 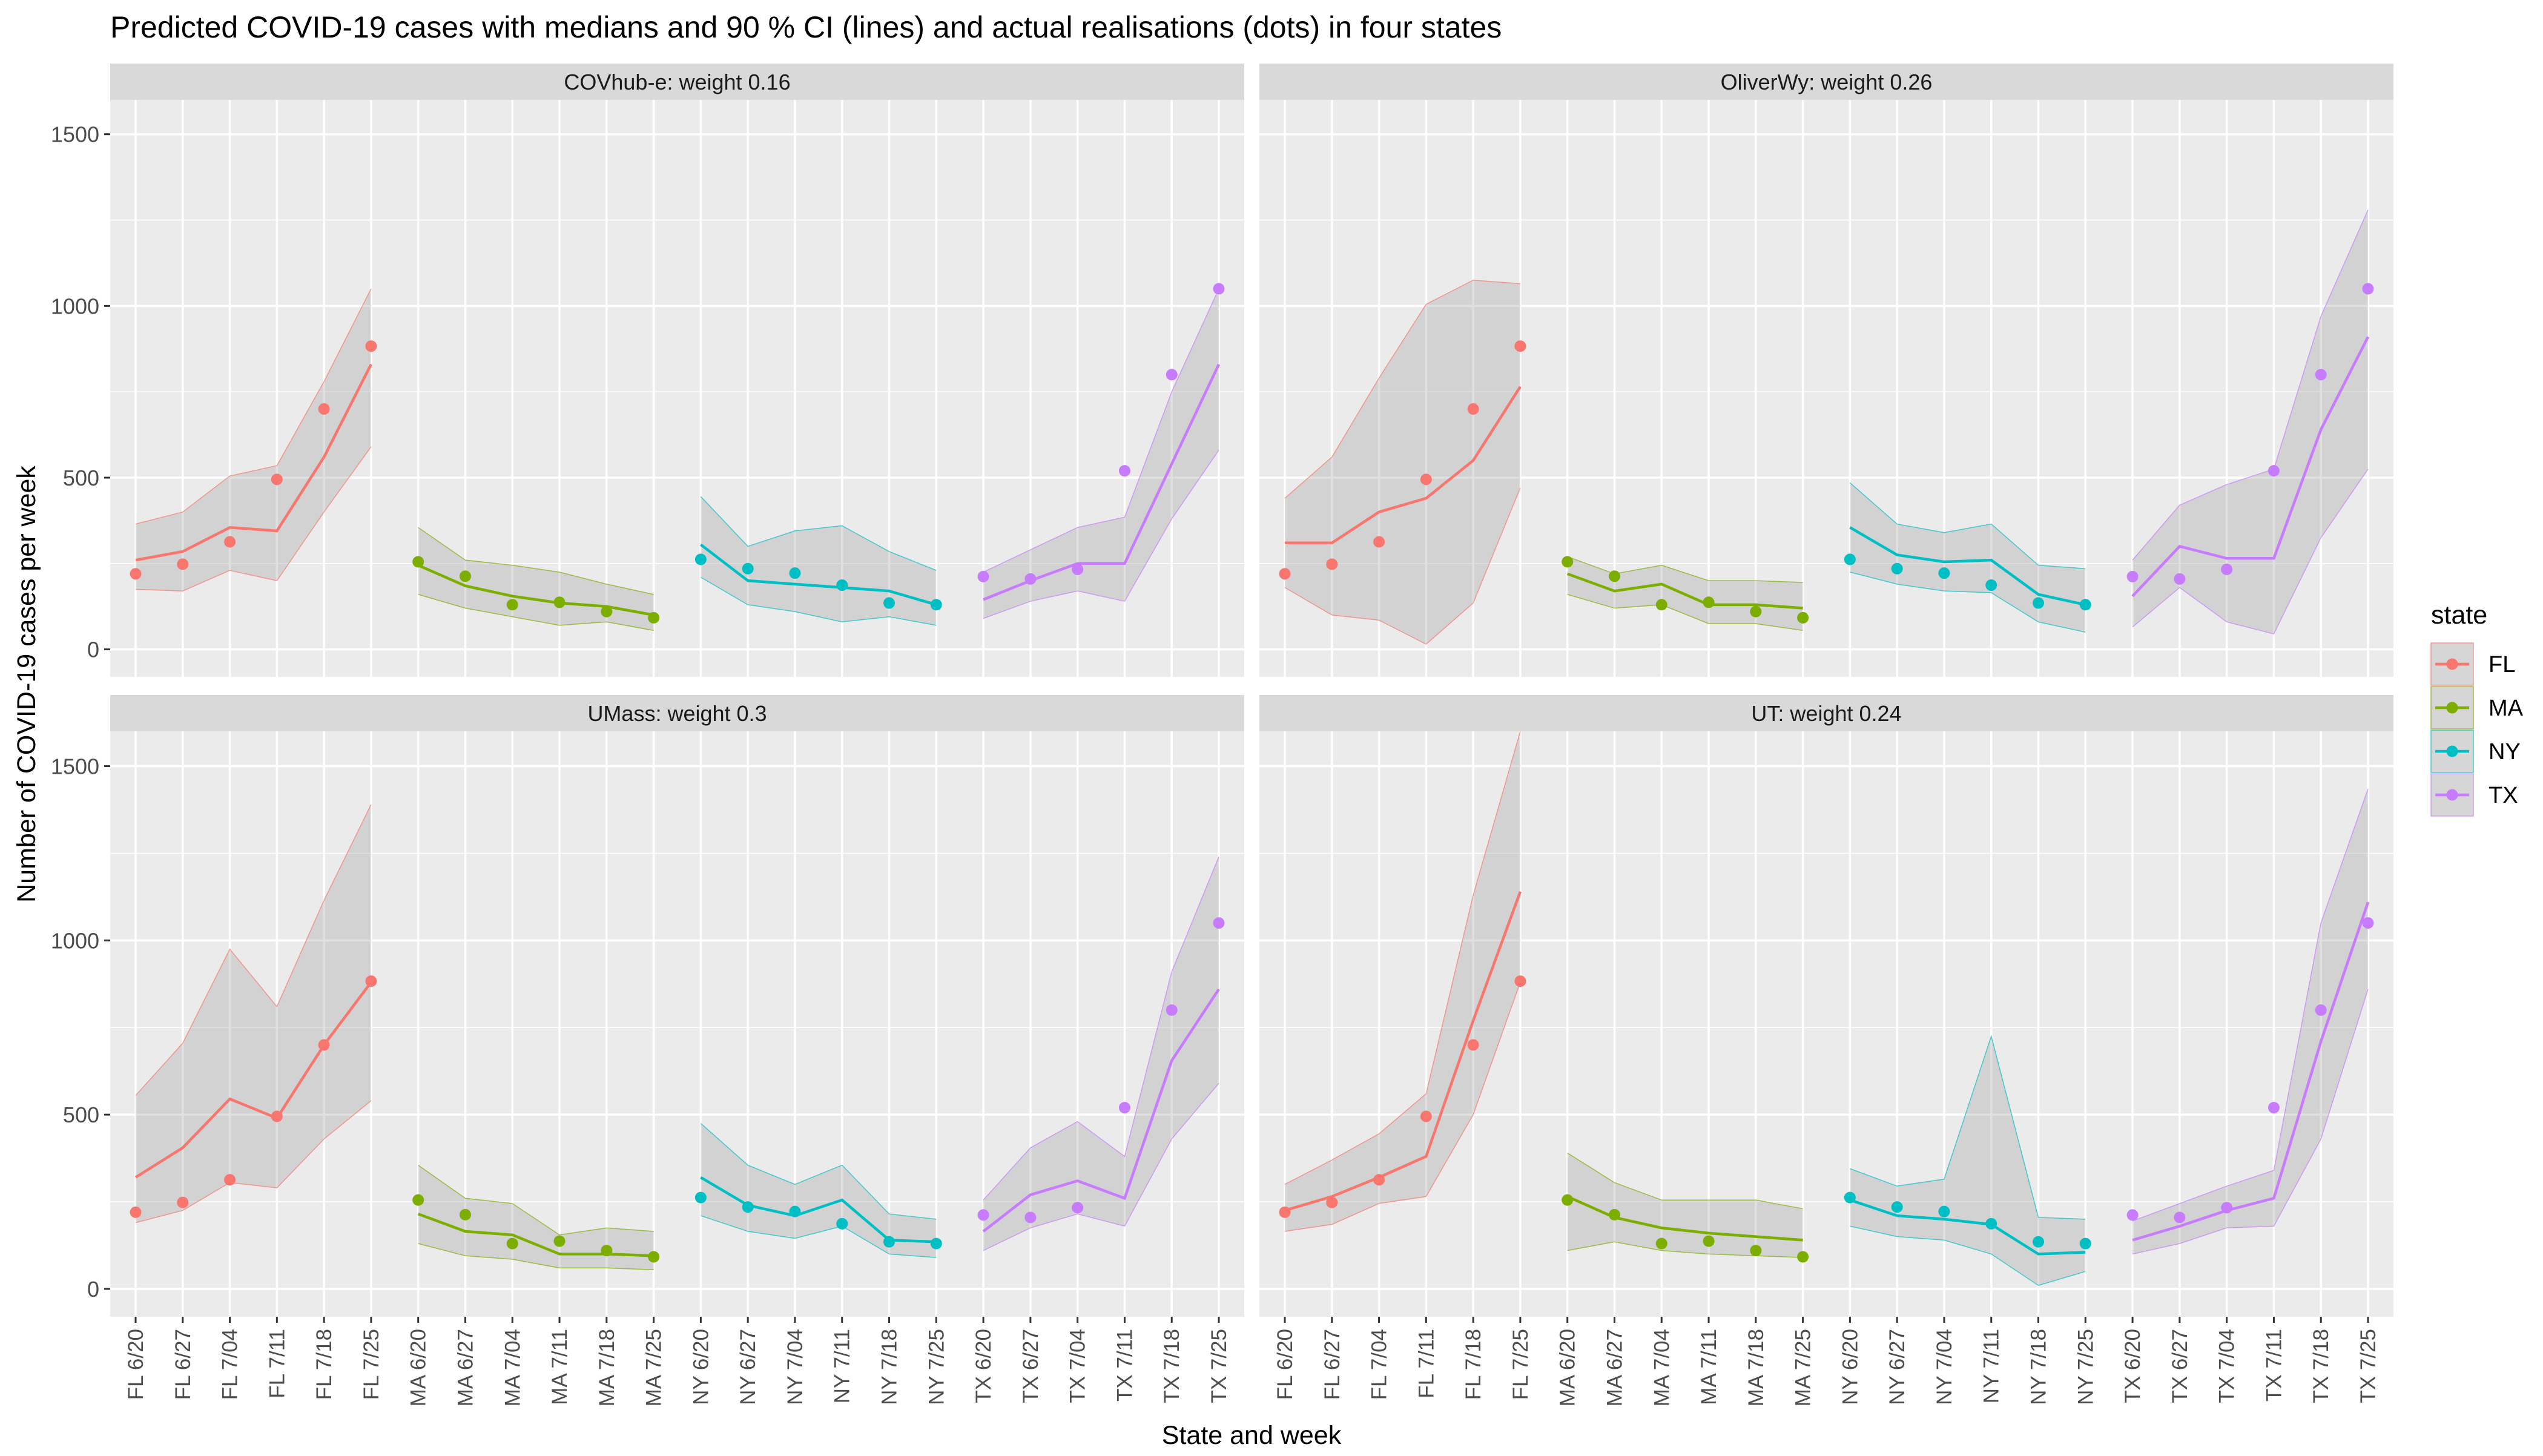 What do you see at coordinates (937, 1367) in the screenshot?
I see `x-tick-label: NY 7/25` at bounding box center [937, 1367].